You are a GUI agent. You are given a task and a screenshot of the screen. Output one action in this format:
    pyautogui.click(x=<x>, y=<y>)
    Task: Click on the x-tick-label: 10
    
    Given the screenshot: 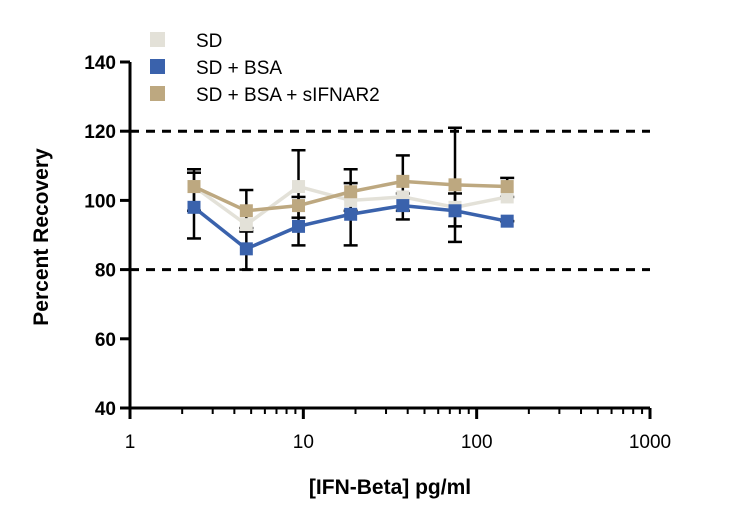 What is the action you would take?
    pyautogui.click(x=303, y=442)
    